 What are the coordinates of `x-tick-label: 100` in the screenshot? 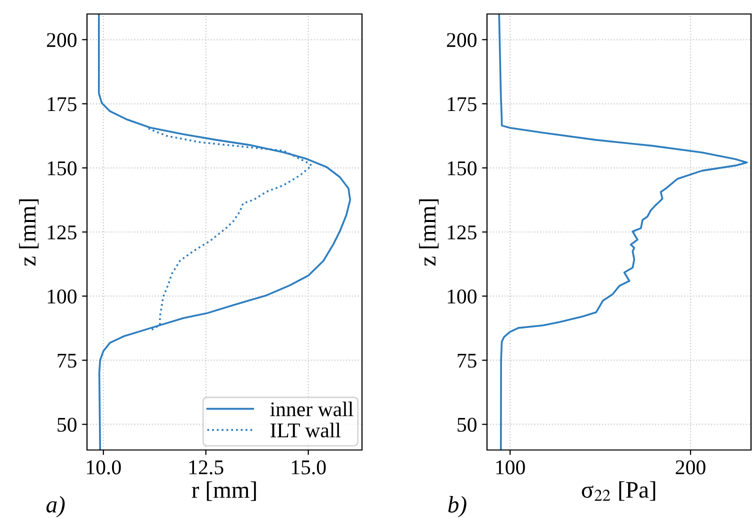 It's located at (510, 467).